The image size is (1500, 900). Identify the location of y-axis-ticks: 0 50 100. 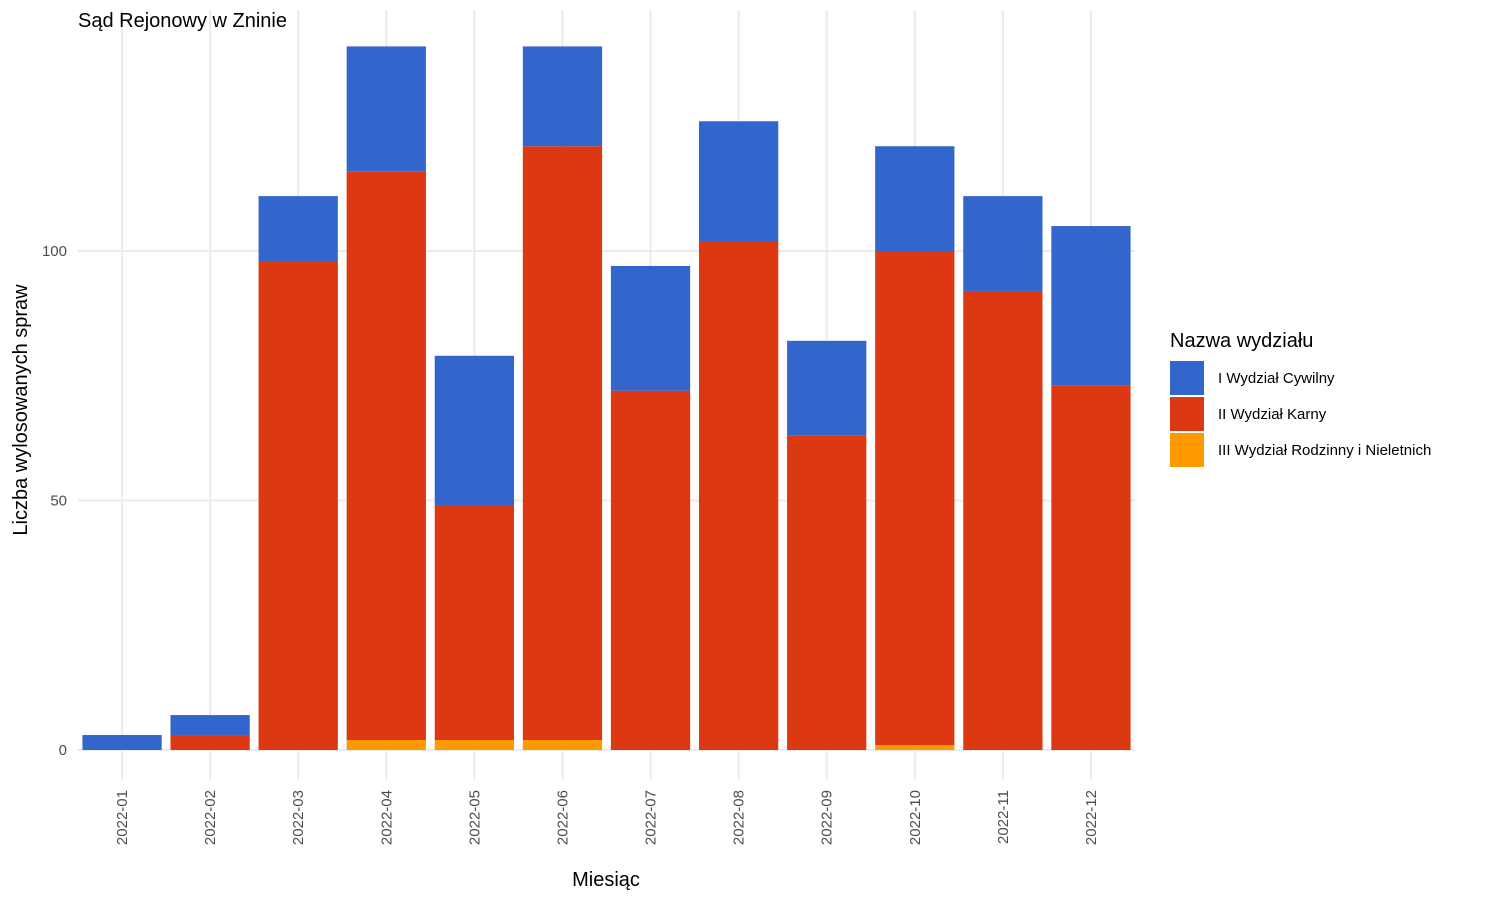
(54, 501).